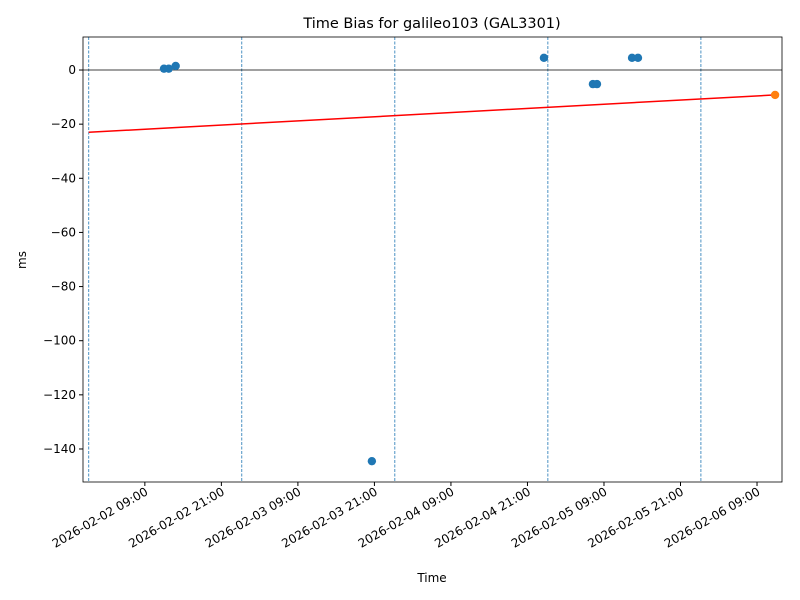 The height and width of the screenshot is (600, 800). What do you see at coordinates (59, 449) in the screenshot?
I see `y-tick-label: −140` at bounding box center [59, 449].